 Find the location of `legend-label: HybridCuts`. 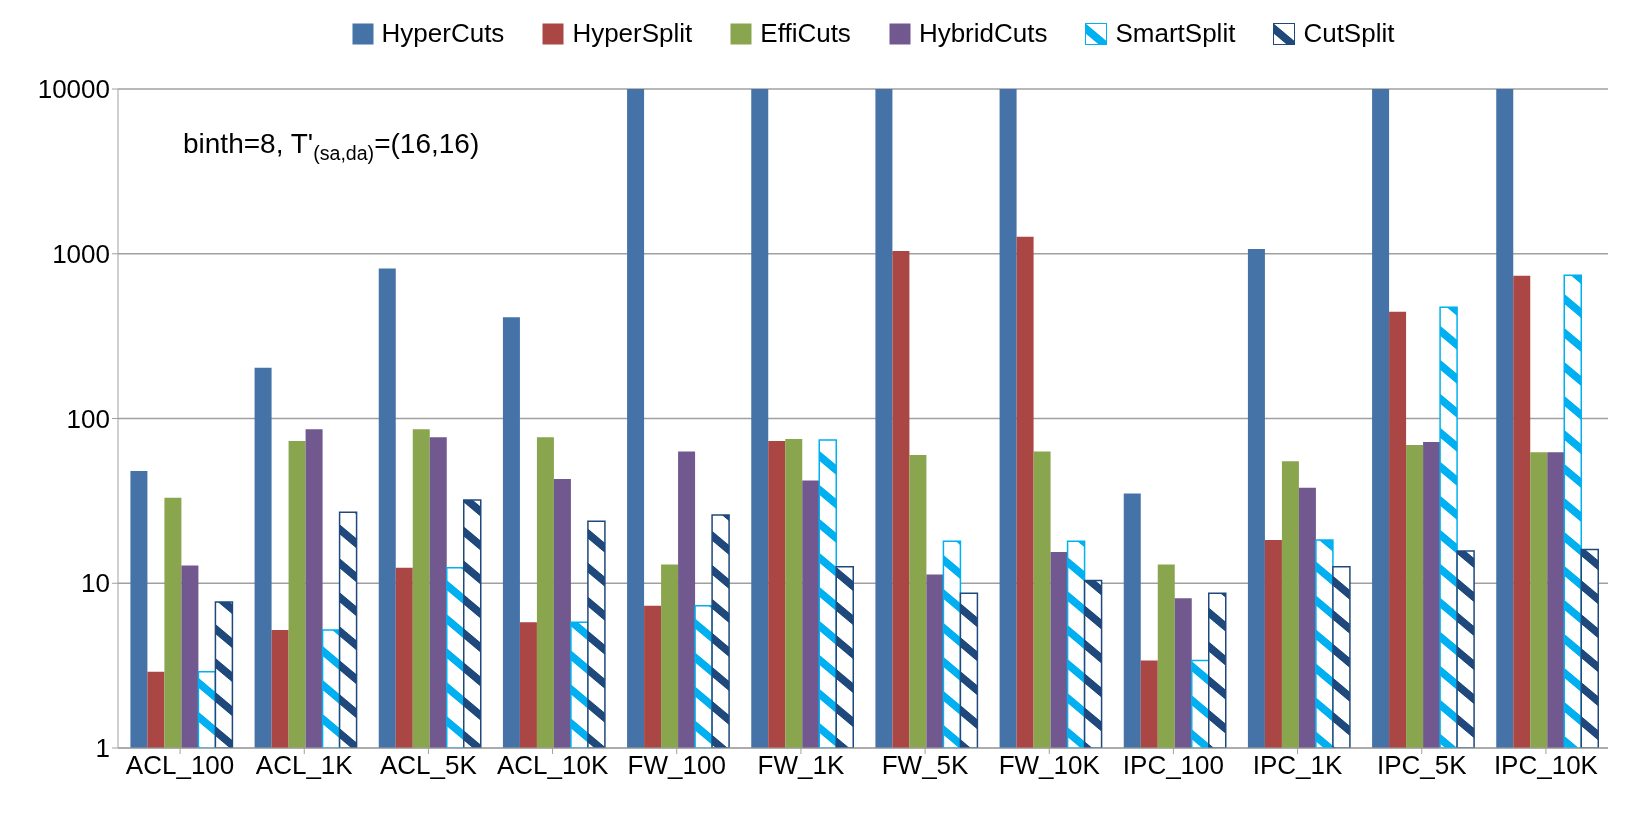

legend-label: HybridCuts is located at coordinates (983, 33).